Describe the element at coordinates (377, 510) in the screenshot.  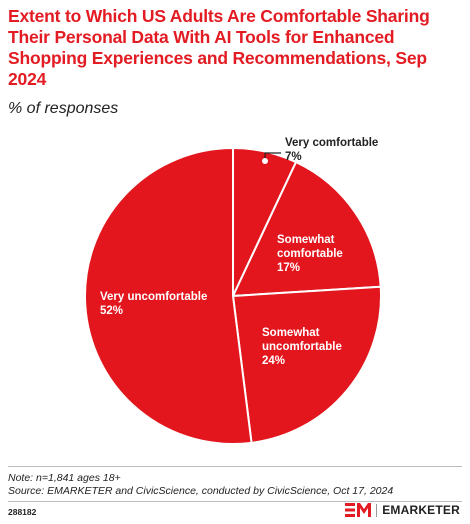
I see `brand-separator` at that location.